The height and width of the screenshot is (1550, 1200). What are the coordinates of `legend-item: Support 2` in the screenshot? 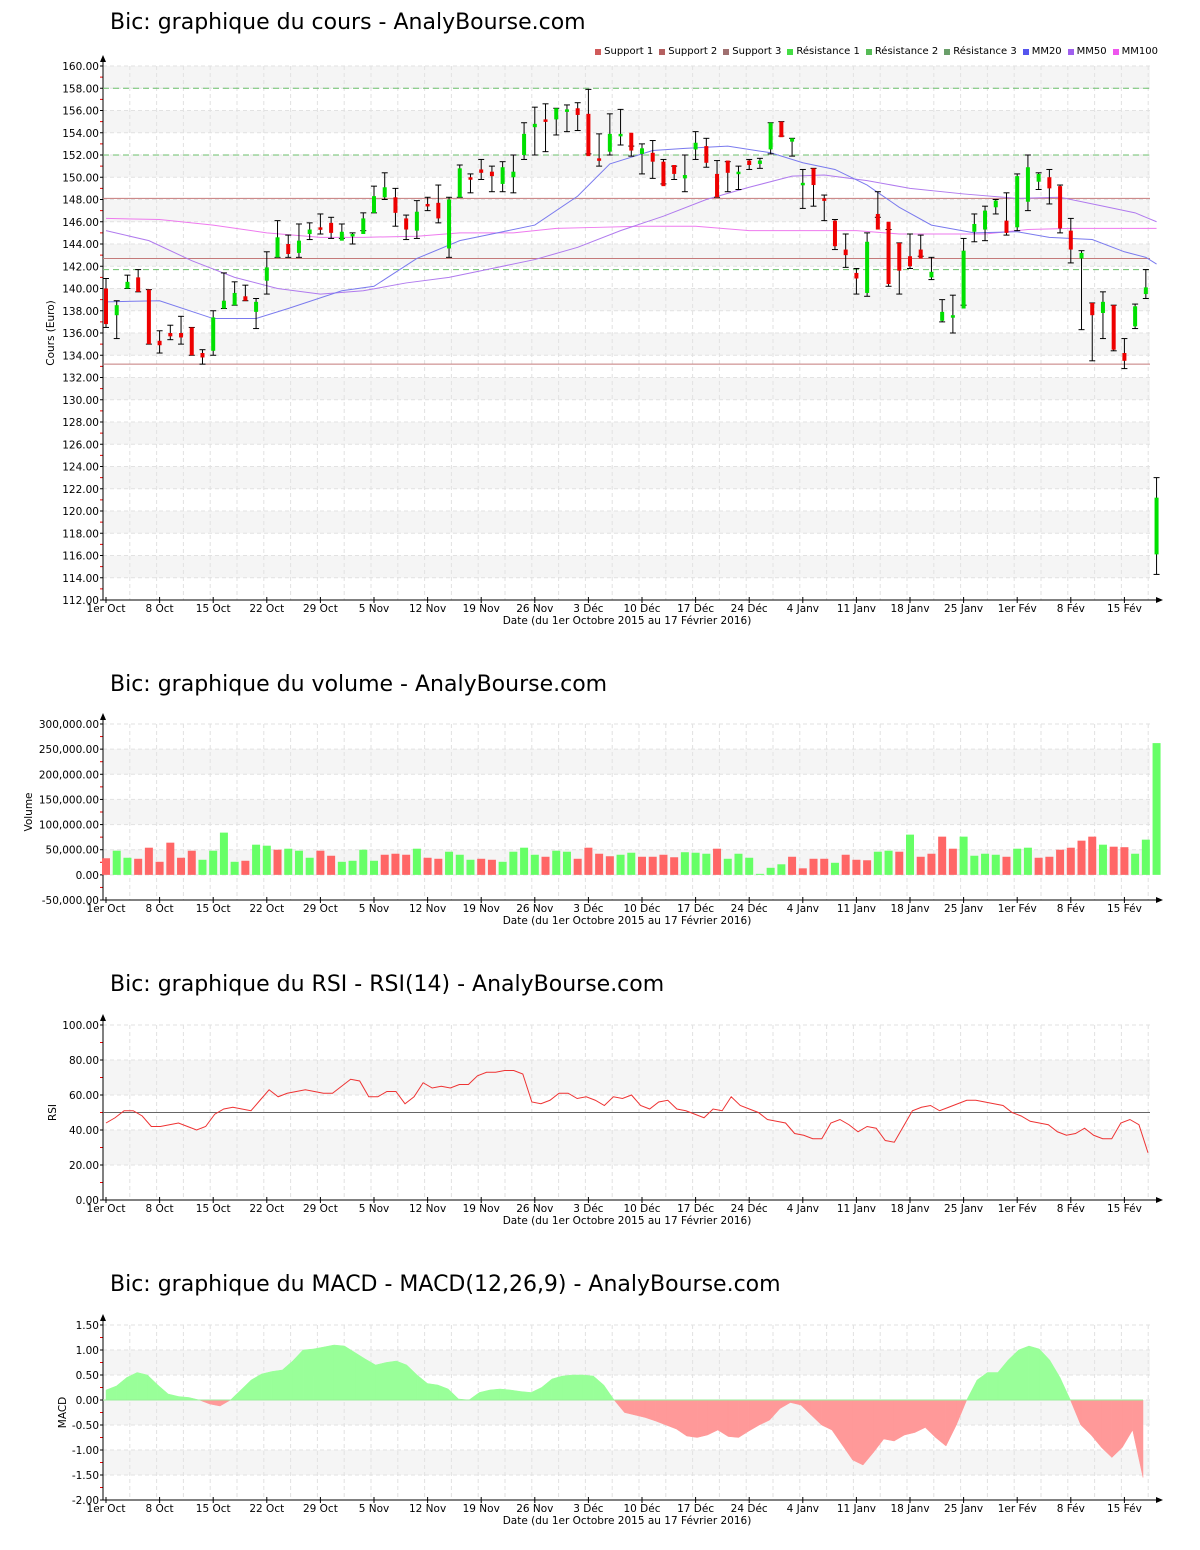 It's located at (688, 51).